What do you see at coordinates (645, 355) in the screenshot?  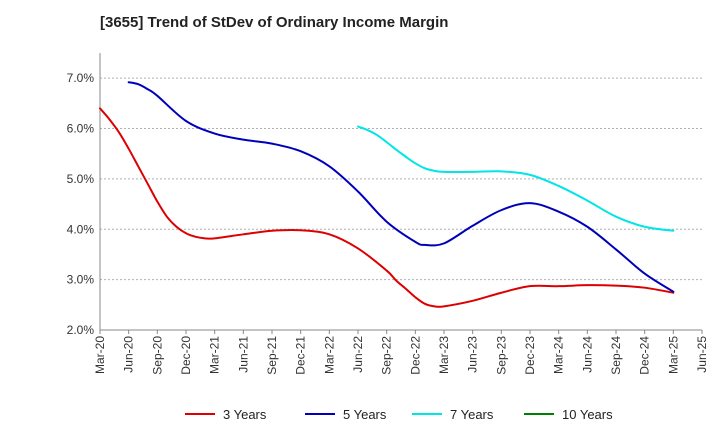 I see `x-tick-label: Dec-24` at bounding box center [645, 355].